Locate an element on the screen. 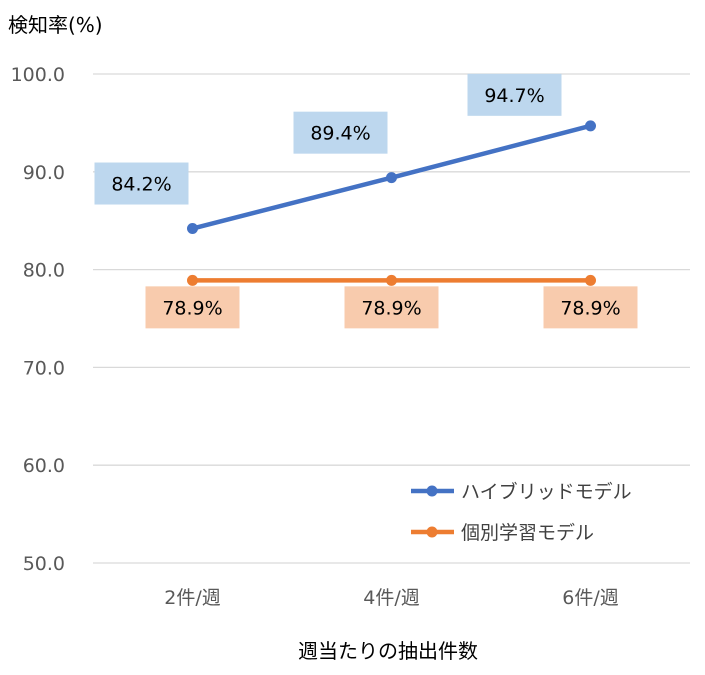 Image resolution: width=705 pixels, height=675 pixels. x-tick-label: 6件/週 is located at coordinates (590, 598).